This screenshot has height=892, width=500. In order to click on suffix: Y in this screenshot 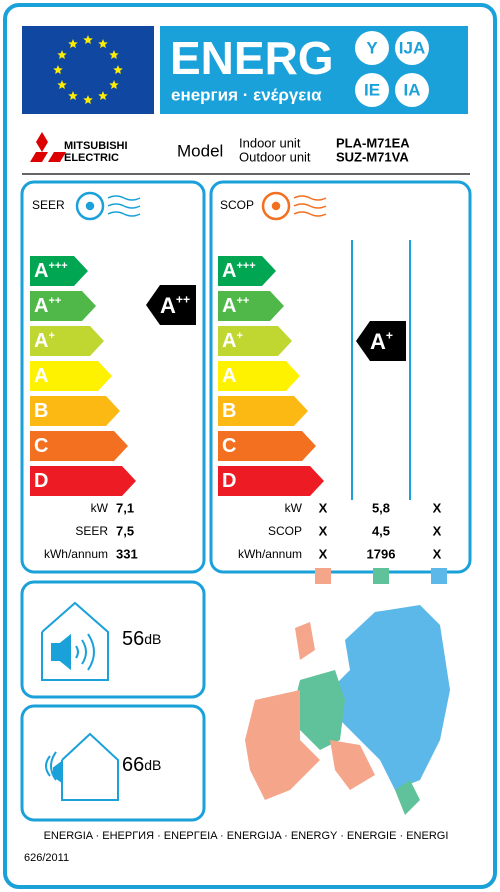, I will do `click(372, 47)`.